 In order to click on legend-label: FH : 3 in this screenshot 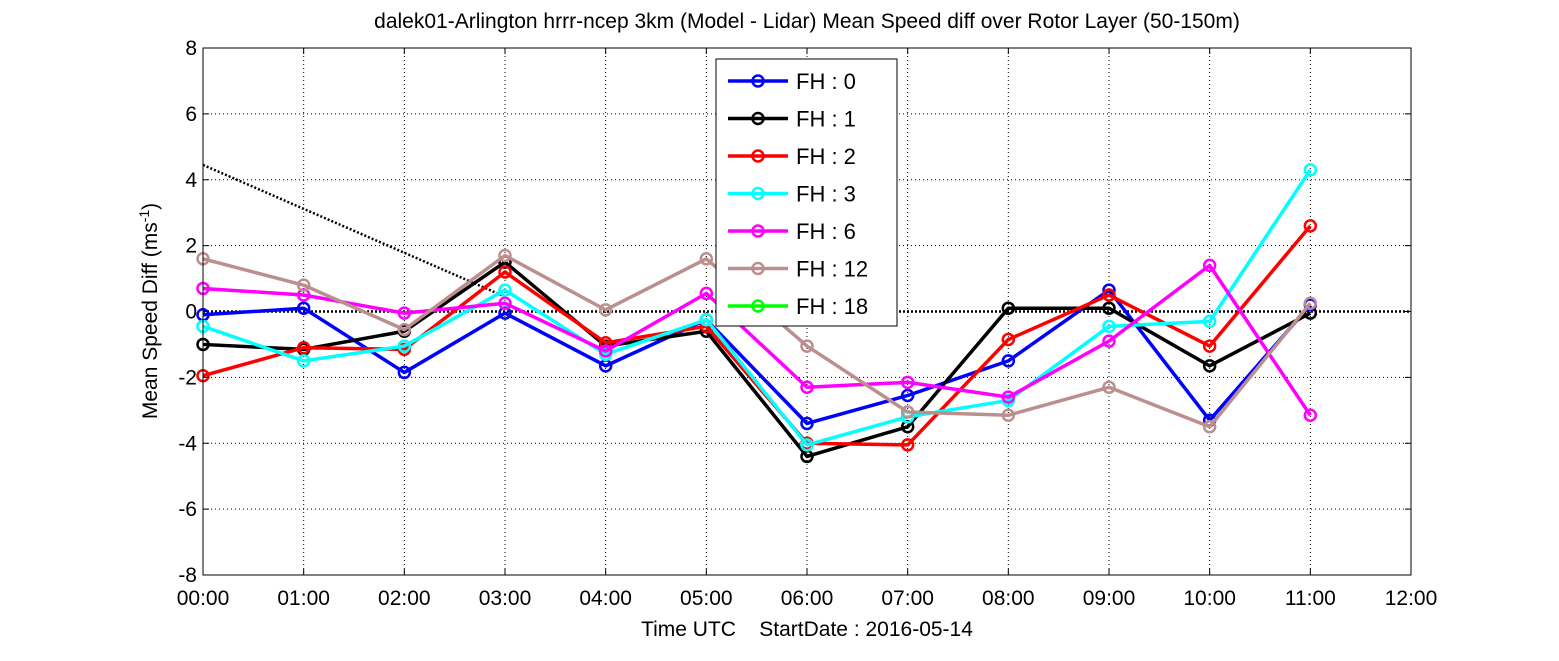, I will do `click(826, 194)`.